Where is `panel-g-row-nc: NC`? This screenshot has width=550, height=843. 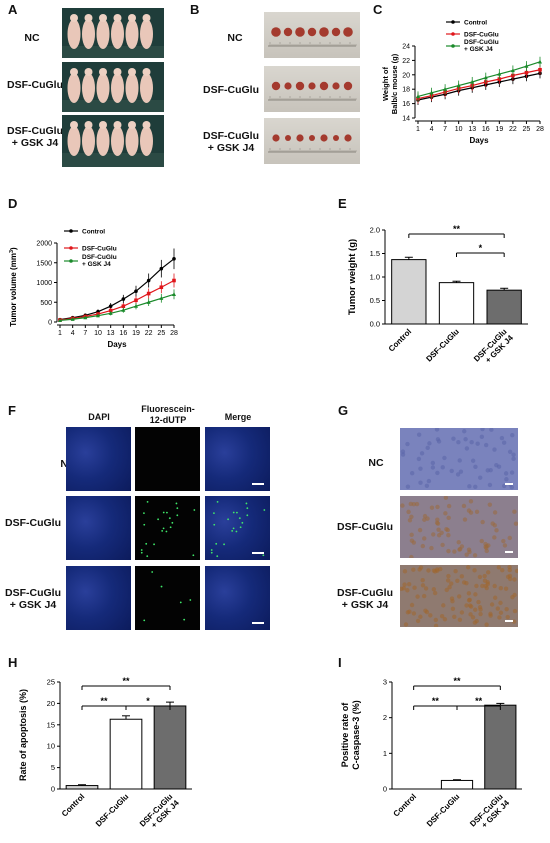
panel-g-row-nc: NC is located at coordinates (376, 463).